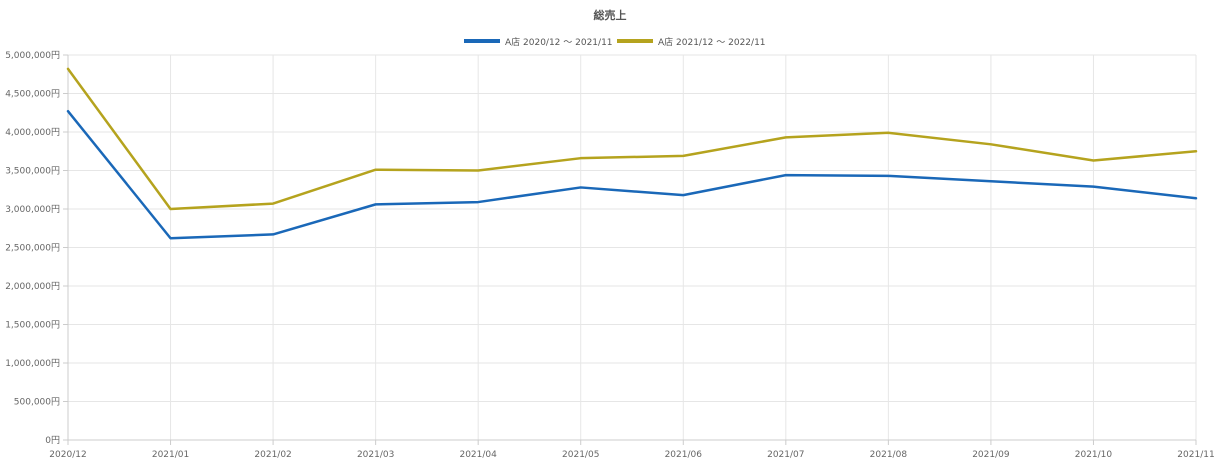 Image resolution: width=1220 pixels, height=470 pixels. I want to click on y-tick-label: 1,500,000円, so click(32, 325).